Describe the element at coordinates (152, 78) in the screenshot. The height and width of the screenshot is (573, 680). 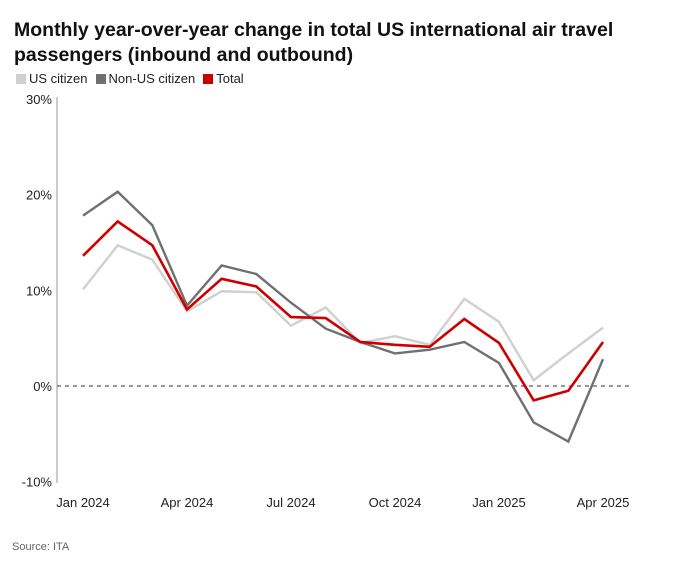
I see `legend-label: Non-US citizen` at that location.